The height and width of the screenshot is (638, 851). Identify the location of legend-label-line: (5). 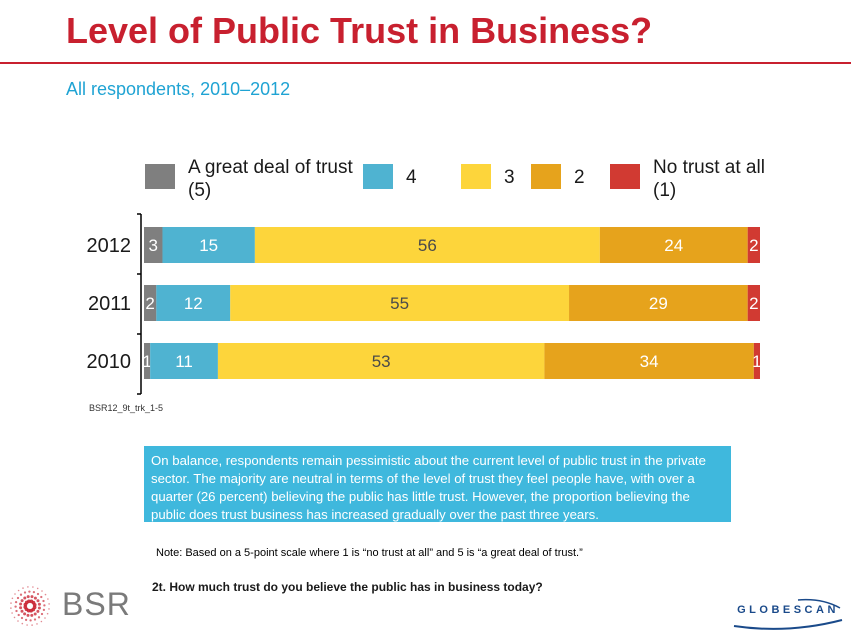
(199, 190).